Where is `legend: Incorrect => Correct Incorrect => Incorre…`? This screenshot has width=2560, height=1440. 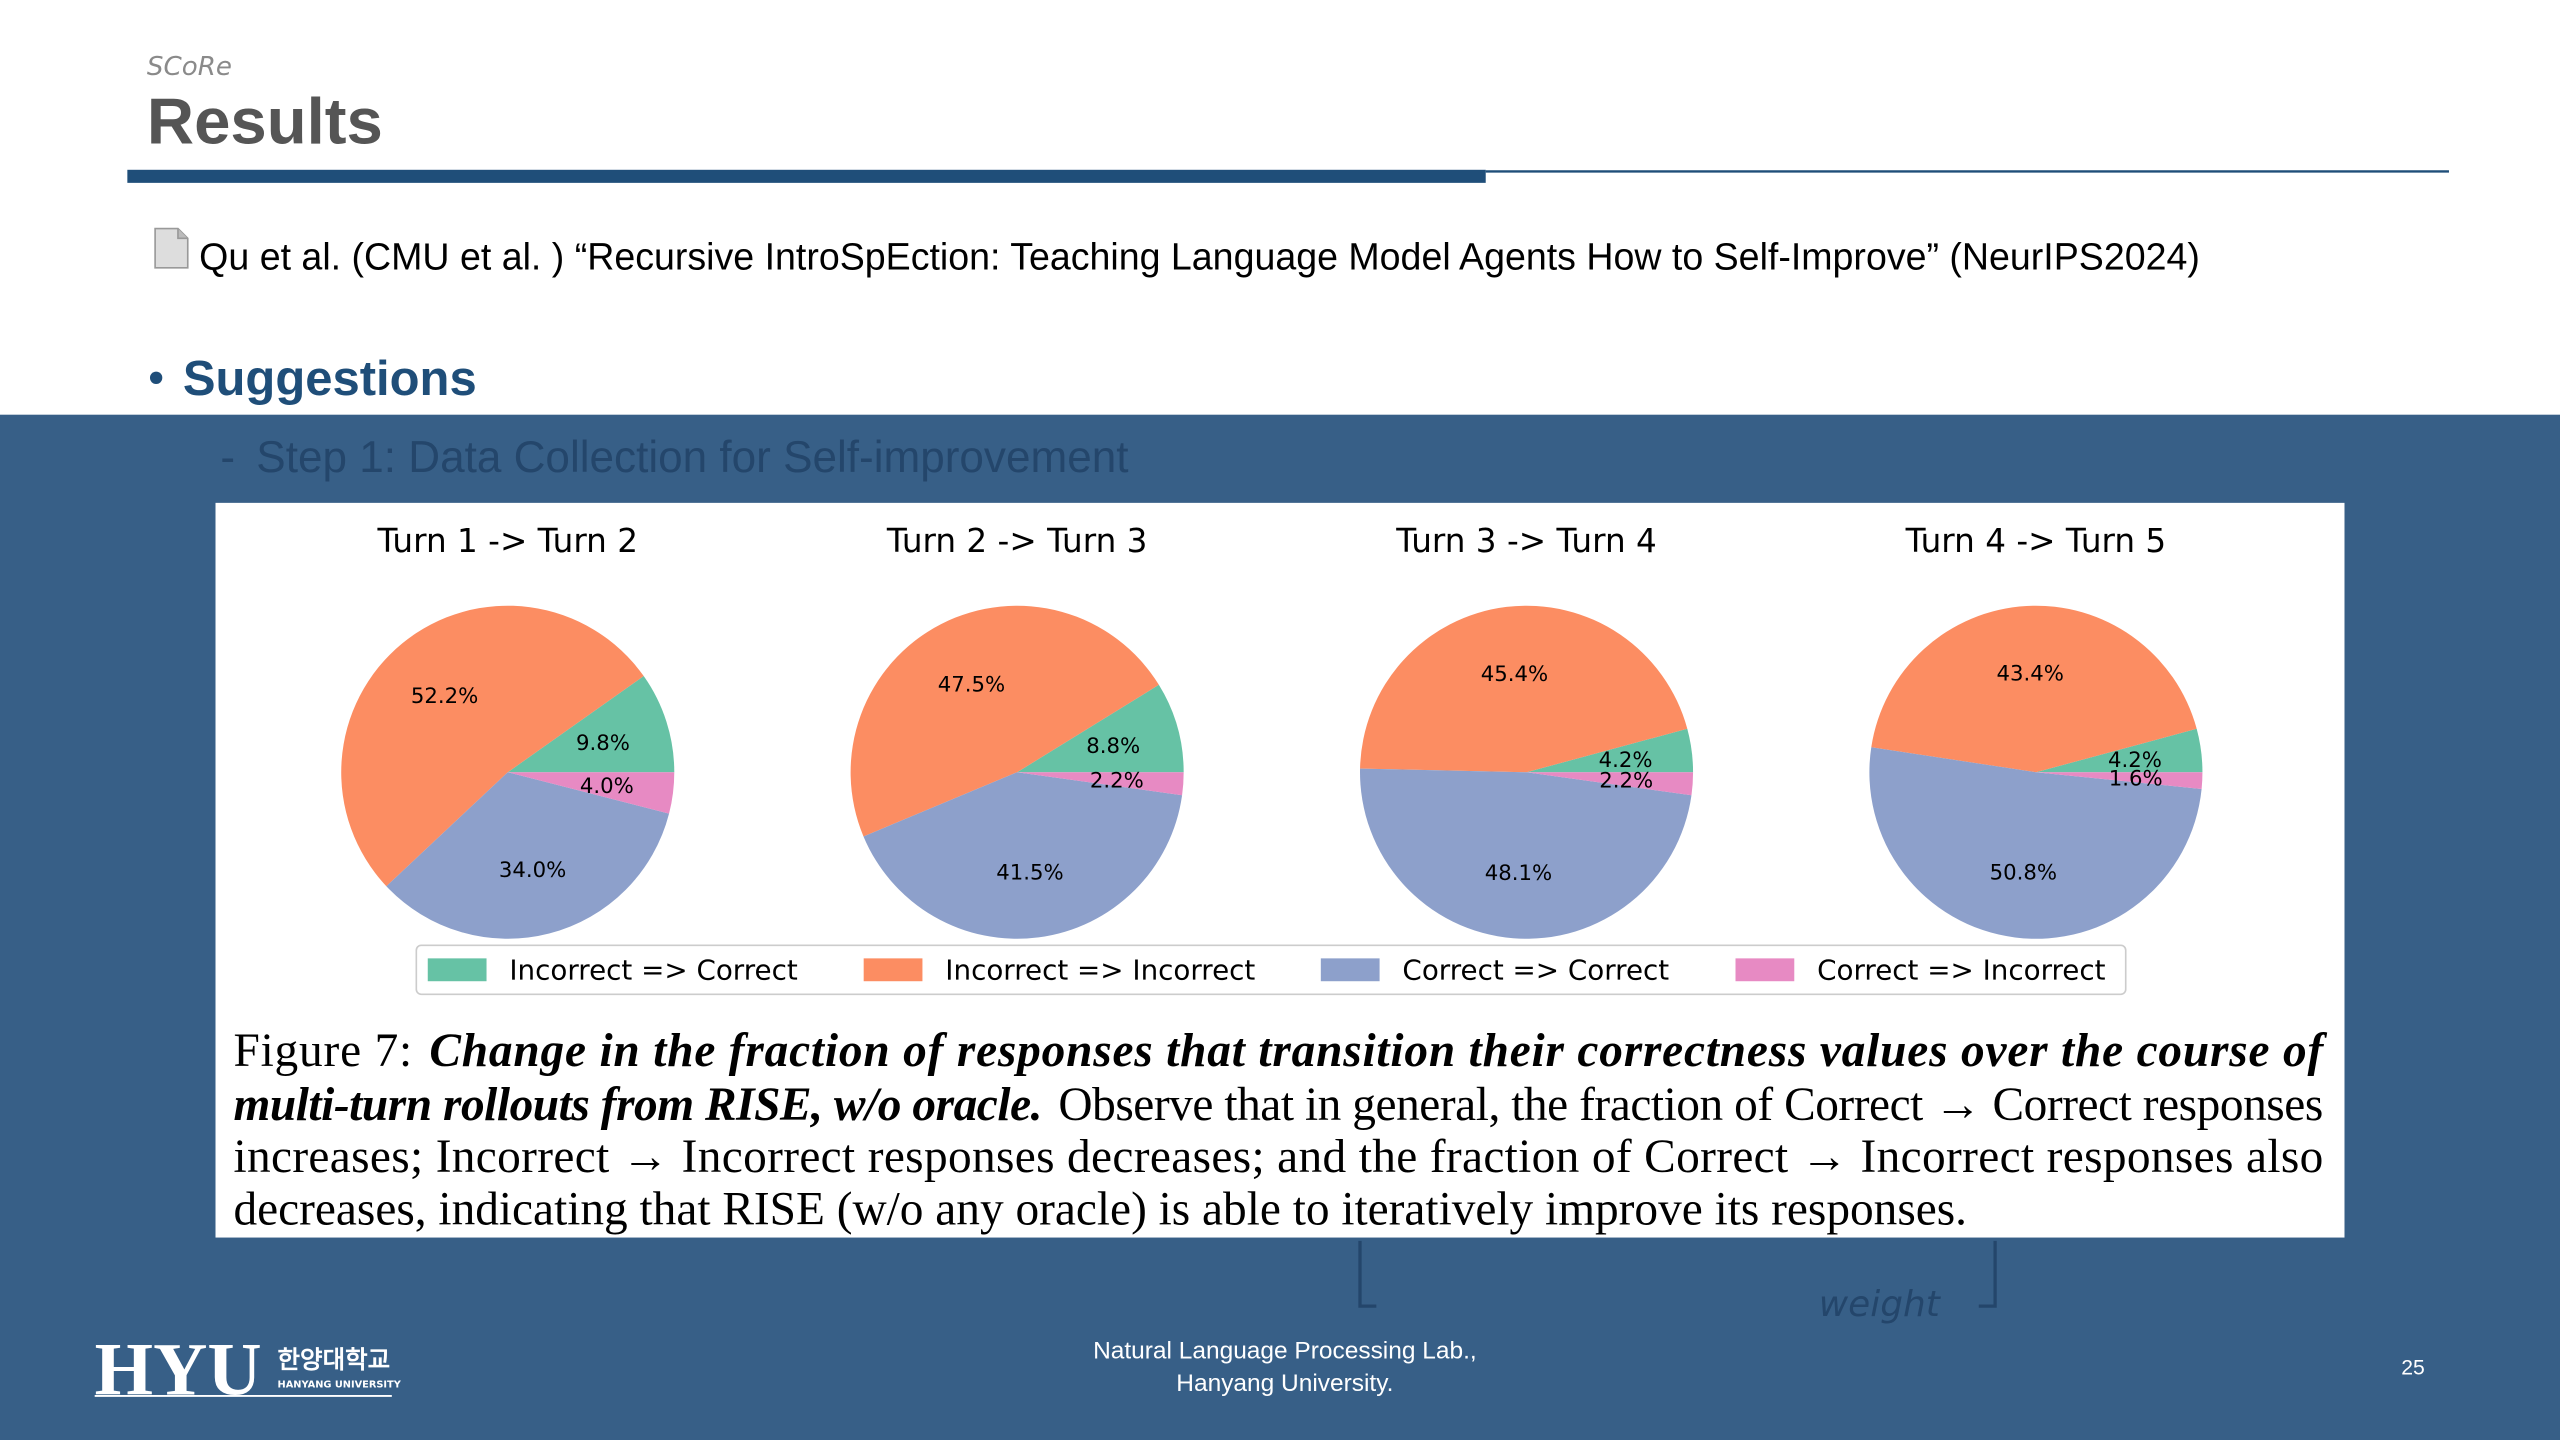
legend: Incorrect => Correct Incorrect => Incorre… is located at coordinates (1266, 970).